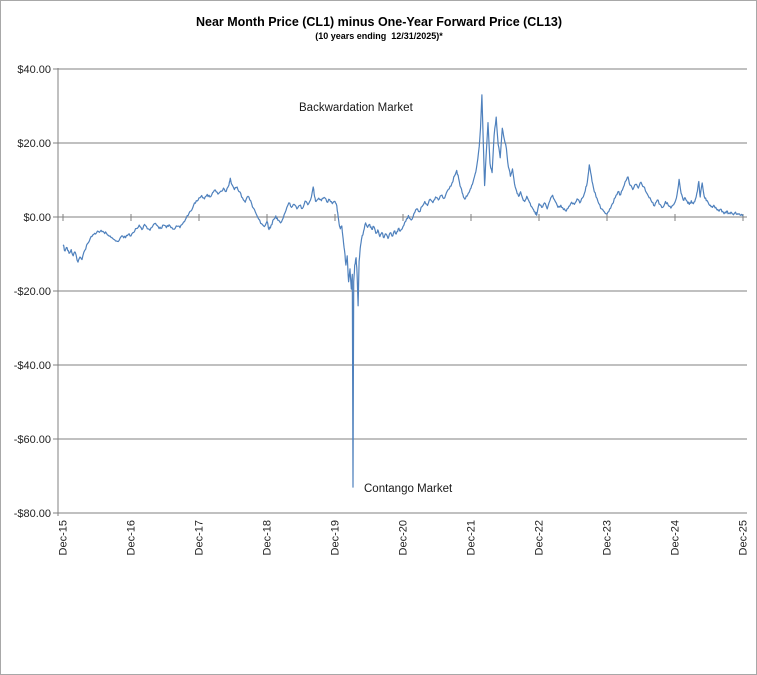  Describe the element at coordinates (32, 440) in the screenshot. I see `y-axis-tick-label: -$60.00` at that location.